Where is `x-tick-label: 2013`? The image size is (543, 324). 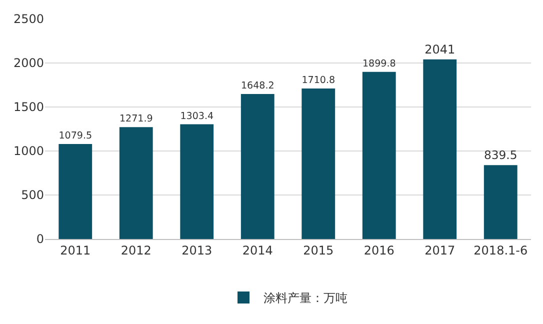
x-tick-label: 2013 is located at coordinates (197, 250).